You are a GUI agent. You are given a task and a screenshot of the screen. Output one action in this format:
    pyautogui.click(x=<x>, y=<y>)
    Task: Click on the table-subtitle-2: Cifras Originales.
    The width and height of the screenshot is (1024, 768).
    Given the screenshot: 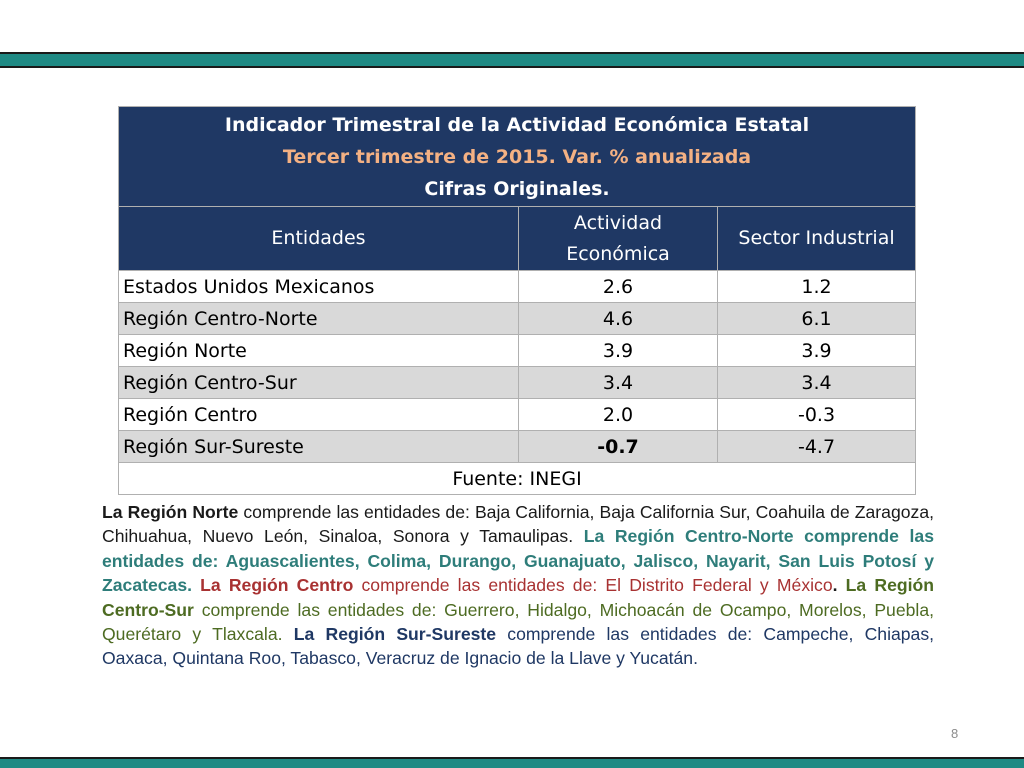 What is the action you would take?
    pyautogui.click(x=517, y=188)
    